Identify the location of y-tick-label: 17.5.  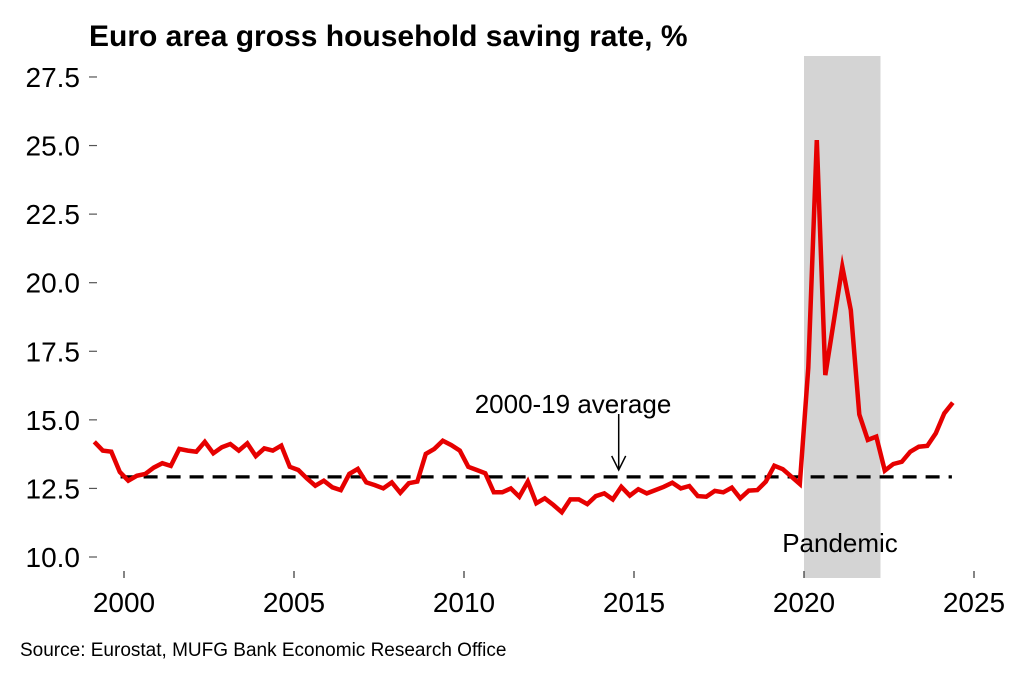
(53, 351).